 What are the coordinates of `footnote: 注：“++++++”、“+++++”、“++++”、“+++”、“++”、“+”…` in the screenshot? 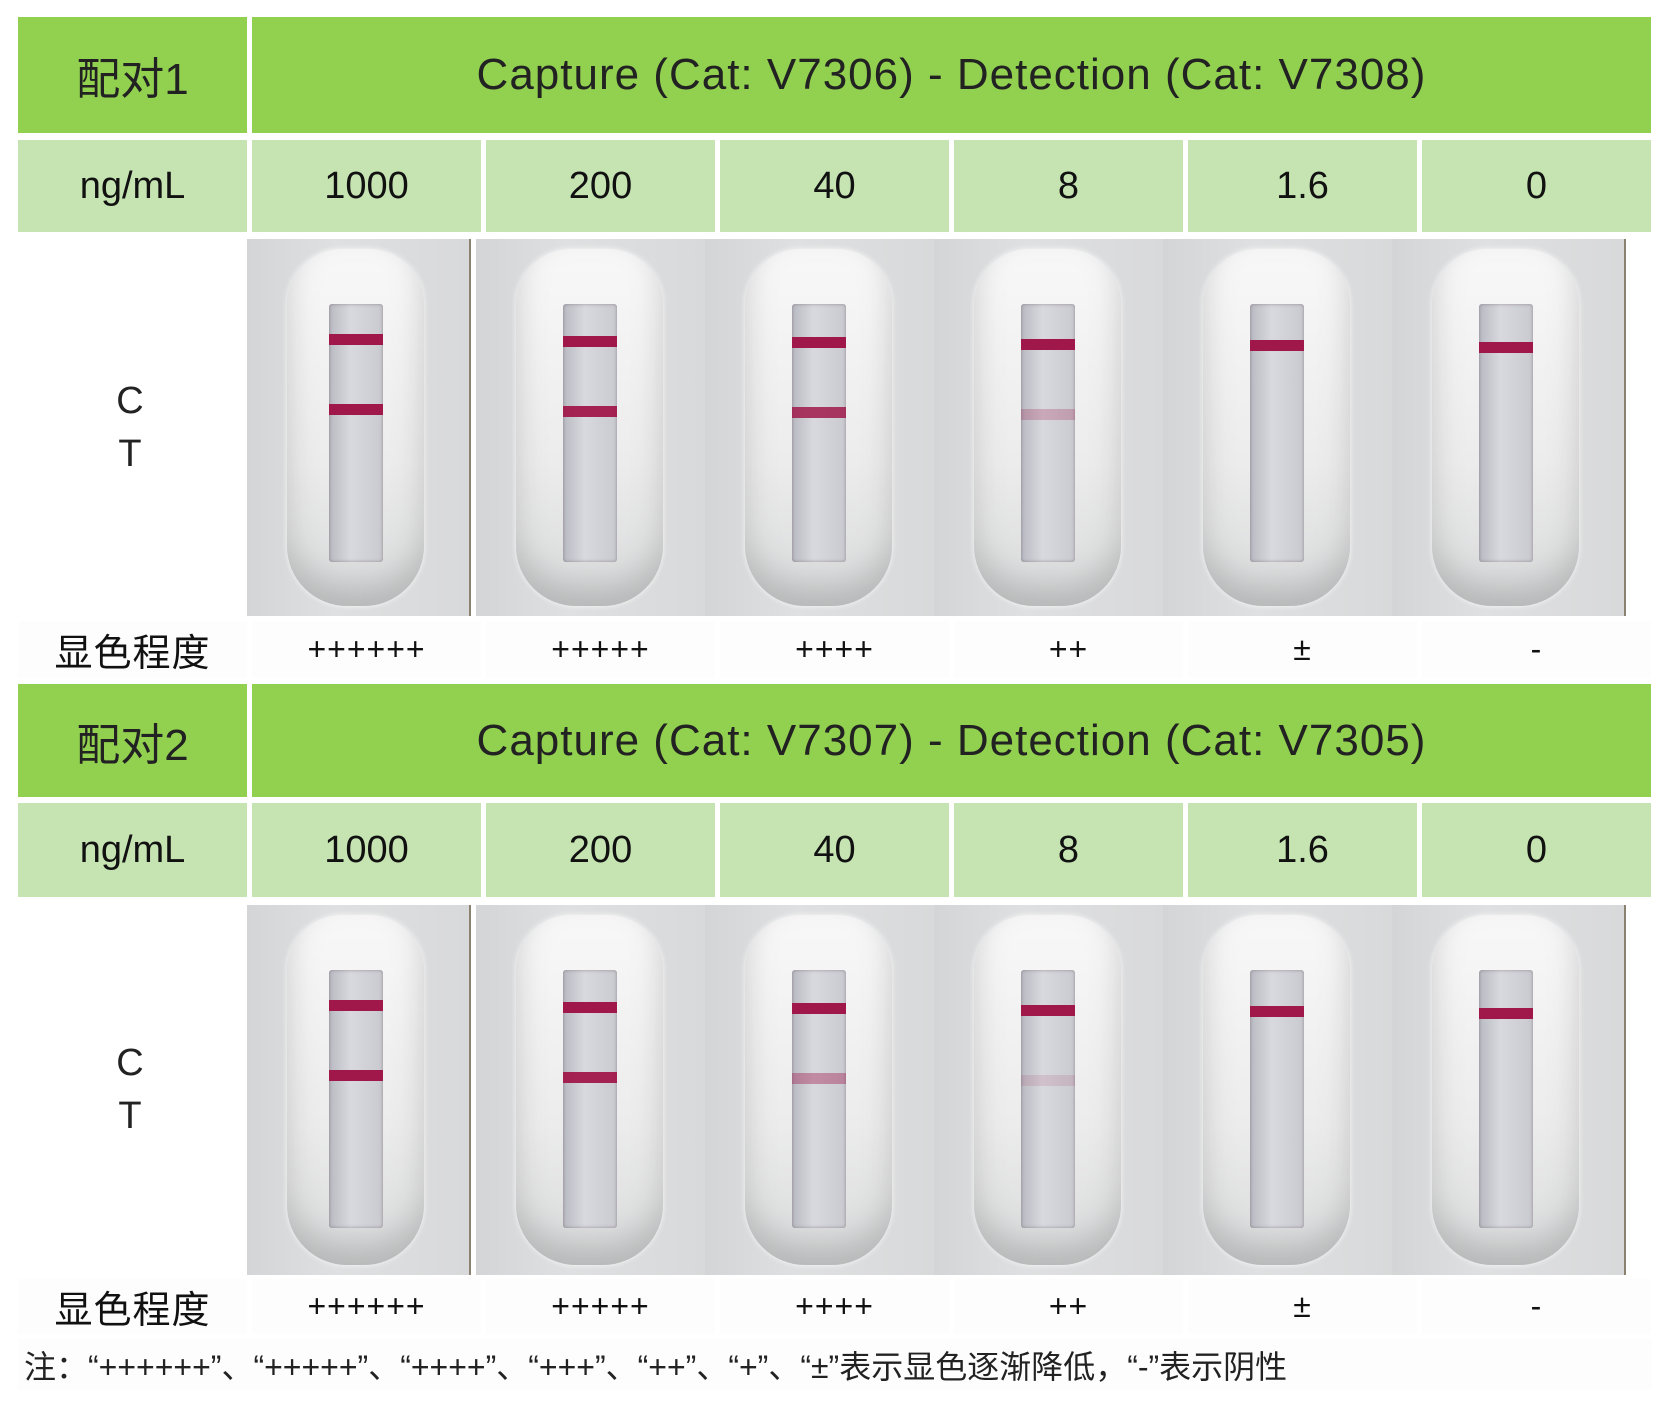 It's located at (835, 1364).